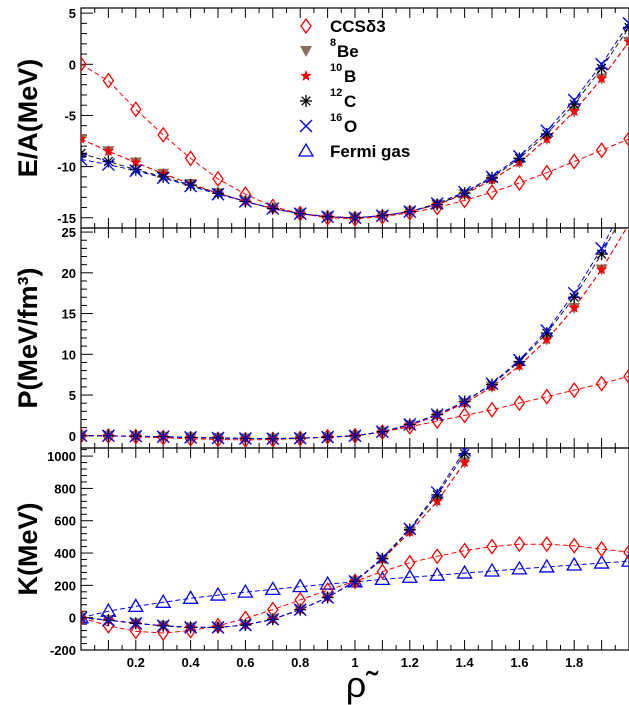 This screenshot has height=705, width=629. I want to click on x-tick-label: 1.4, so click(465, 662).